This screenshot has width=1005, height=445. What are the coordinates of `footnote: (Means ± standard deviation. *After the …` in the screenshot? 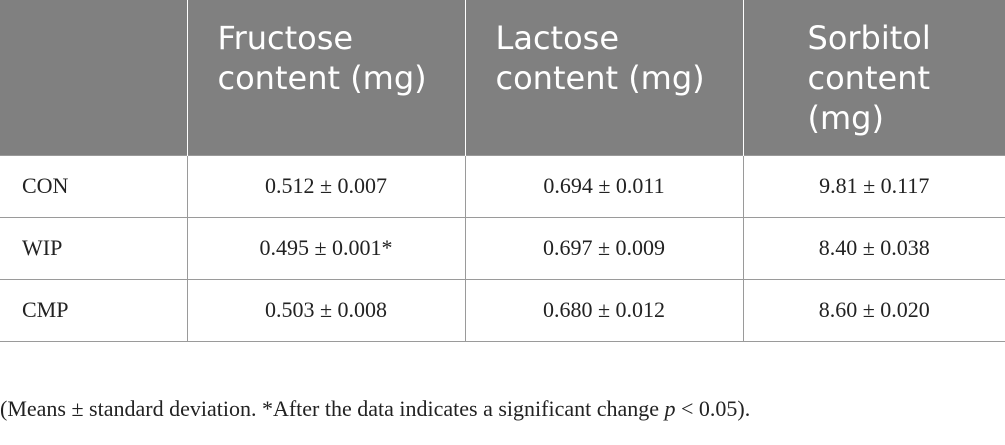 It's located at (375, 409).